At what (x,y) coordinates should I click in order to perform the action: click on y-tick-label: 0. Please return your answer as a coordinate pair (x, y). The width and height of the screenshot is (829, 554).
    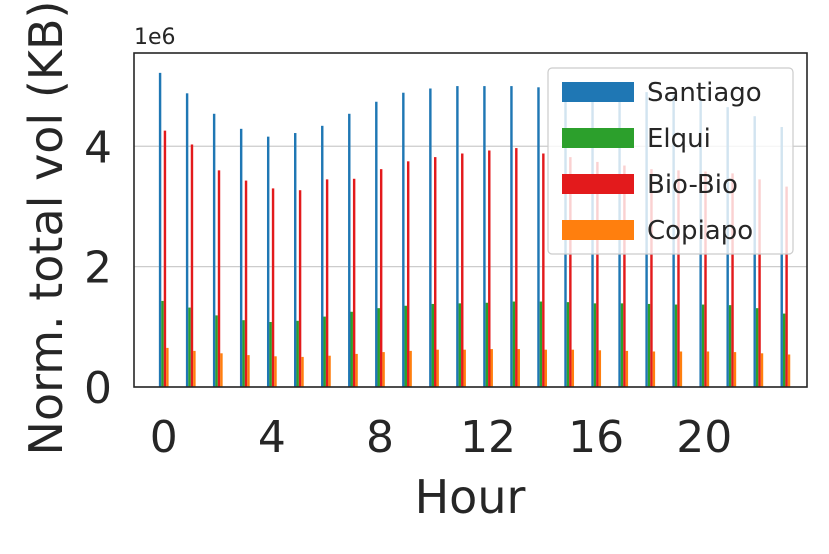
    Looking at the image, I should click on (98, 388).